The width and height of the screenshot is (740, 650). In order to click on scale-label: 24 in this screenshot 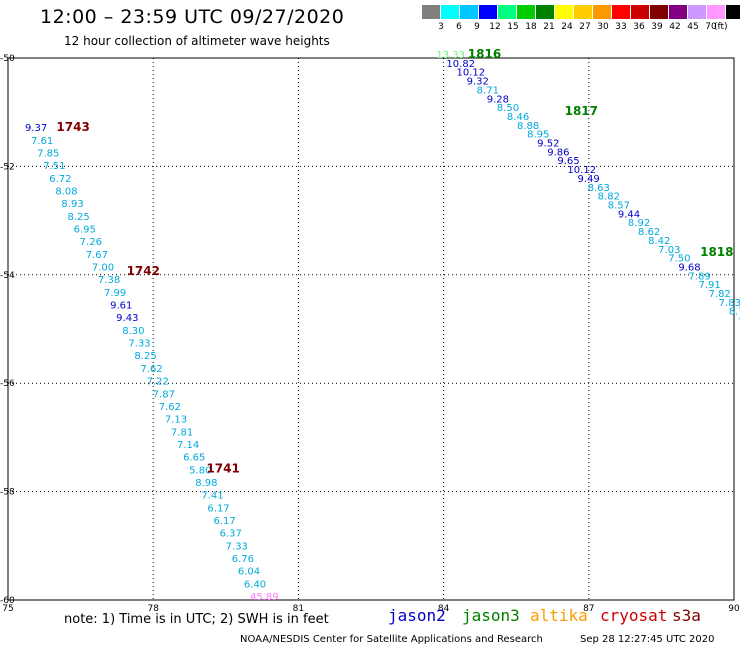, I will do `click(567, 27)`.